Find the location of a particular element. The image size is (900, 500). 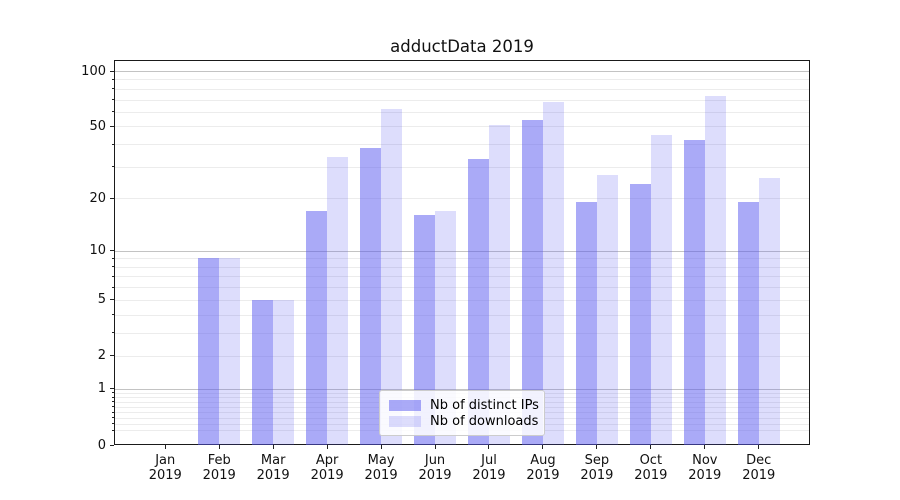

bar-distinct-ips-aug is located at coordinates (532, 282).